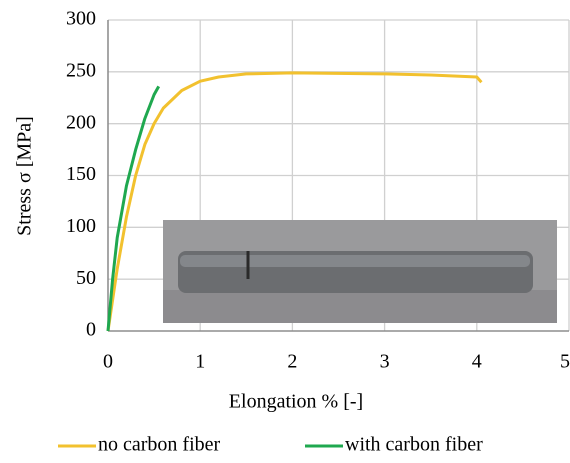  I want to click on y-tick-label: 300, so click(81, 19).